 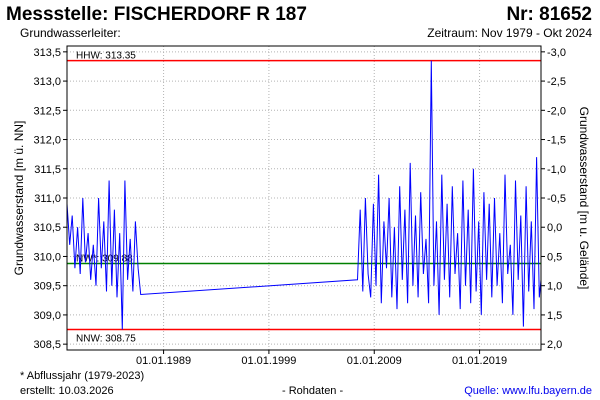 I want to click on y-tick-label-right: 2,0, so click(x=554, y=345).